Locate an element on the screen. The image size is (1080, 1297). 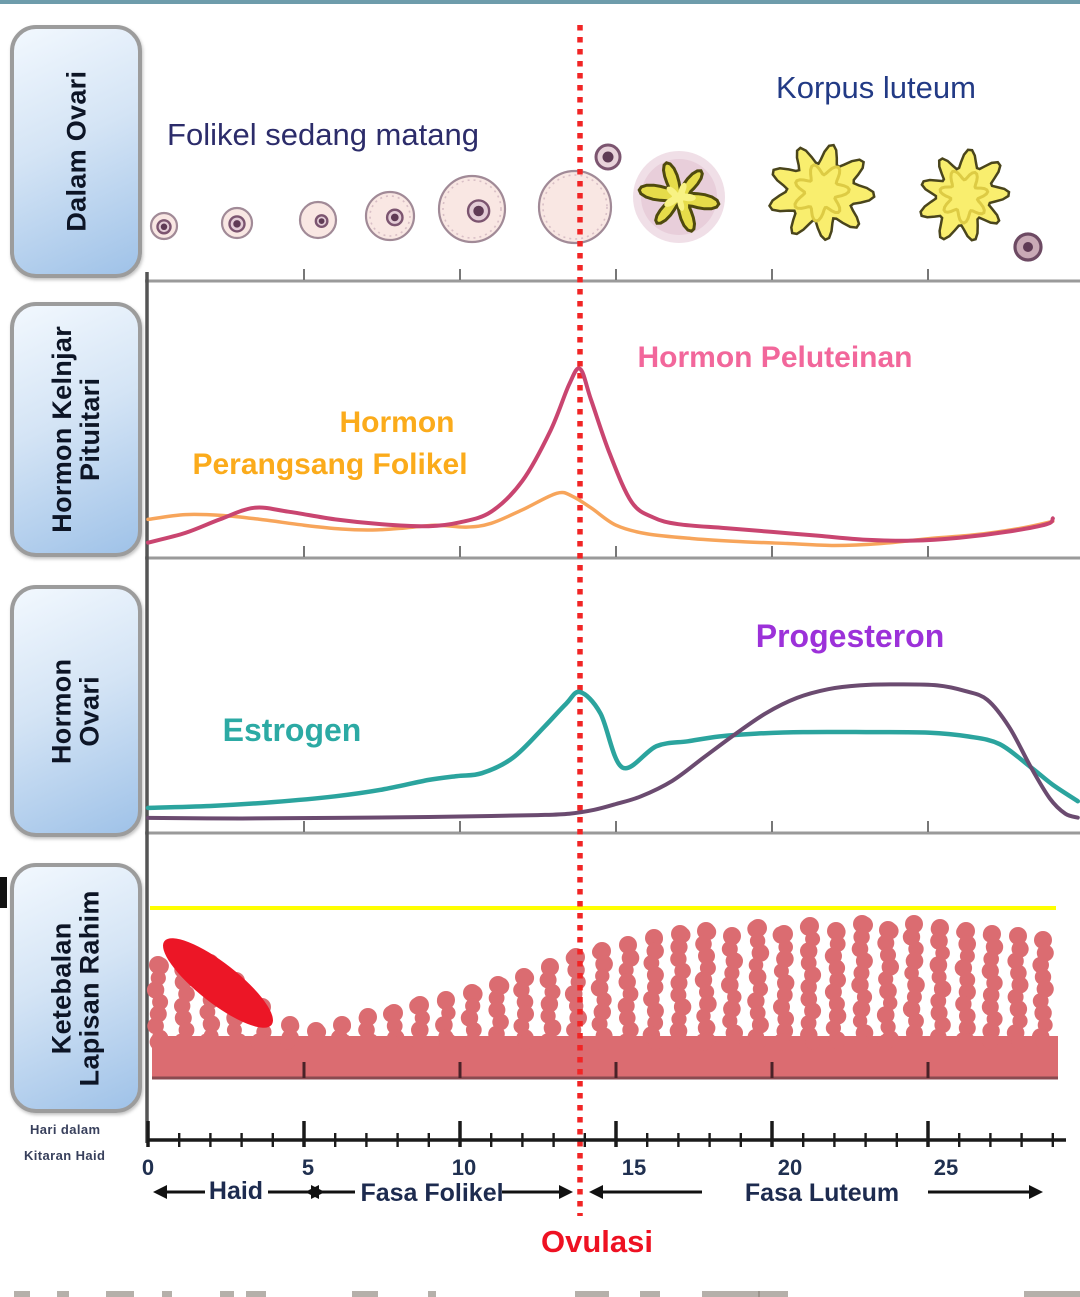
corpus-luteum-early-core is located at coordinates (680, 196).